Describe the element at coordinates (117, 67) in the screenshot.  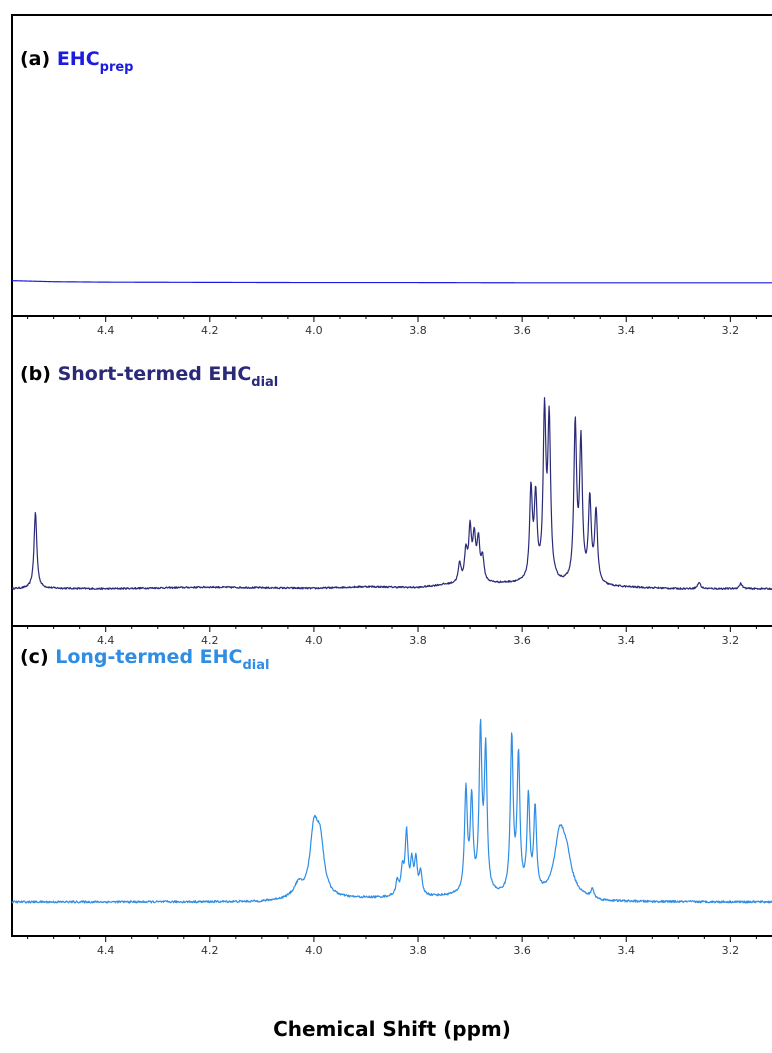
I see `panel-a-name-sub: prep` at that location.